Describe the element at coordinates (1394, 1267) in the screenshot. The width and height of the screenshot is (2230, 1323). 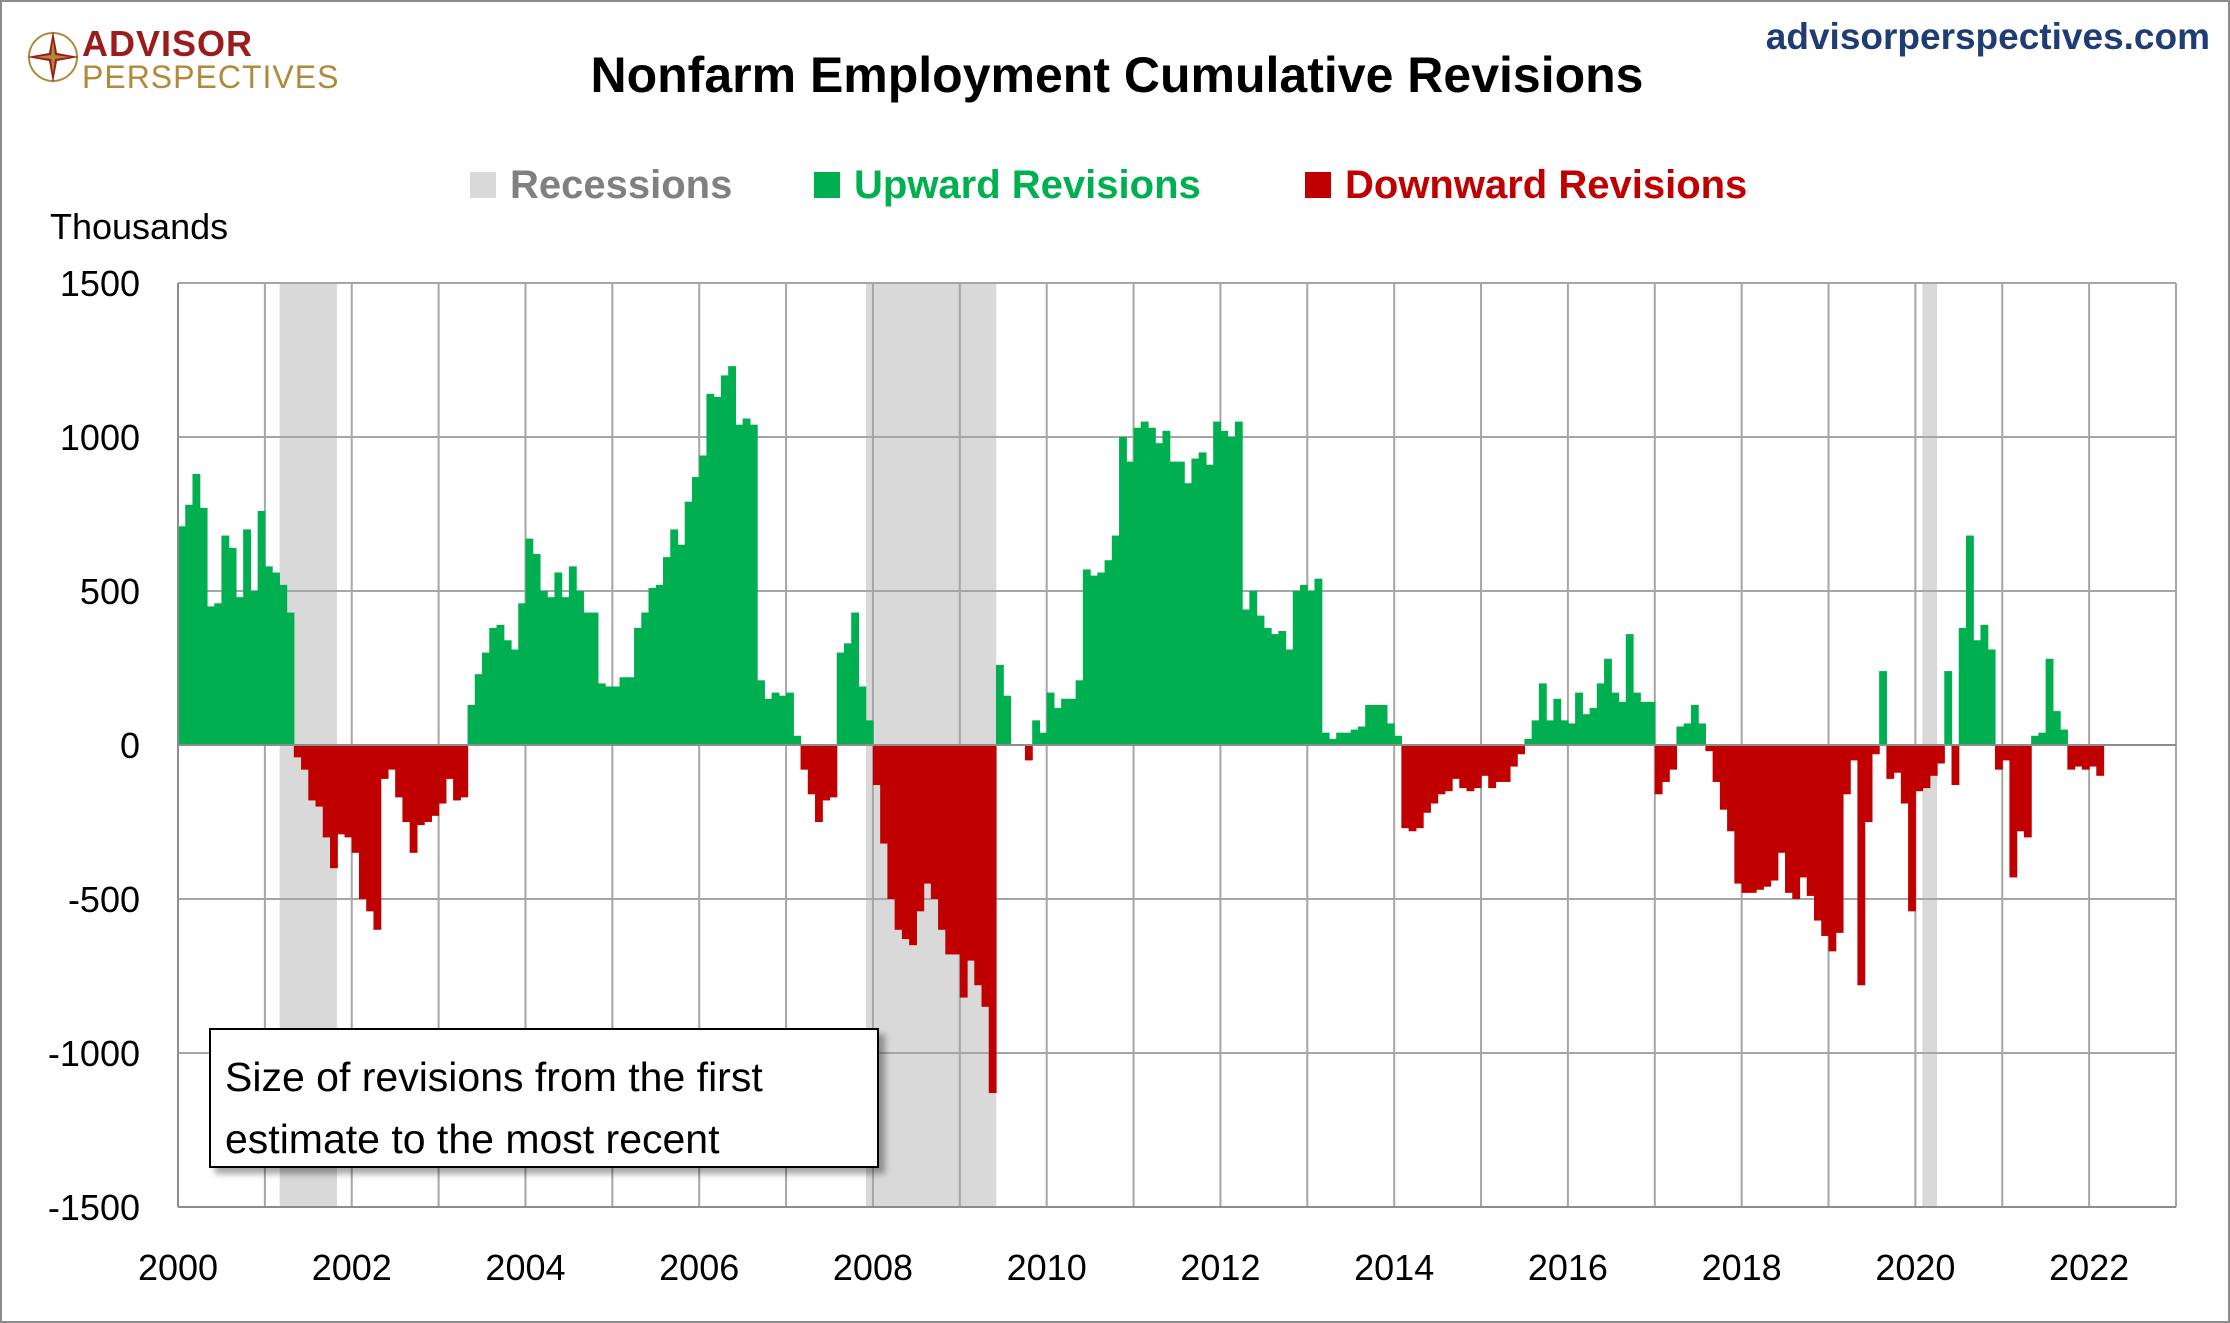
I see `x-tick-label: 2014` at that location.